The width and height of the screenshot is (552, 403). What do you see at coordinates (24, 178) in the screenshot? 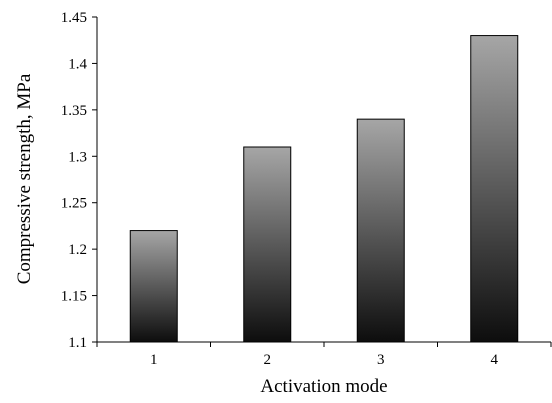
I see `y-axis-title: Compressive strength, MPa` at bounding box center [24, 178].